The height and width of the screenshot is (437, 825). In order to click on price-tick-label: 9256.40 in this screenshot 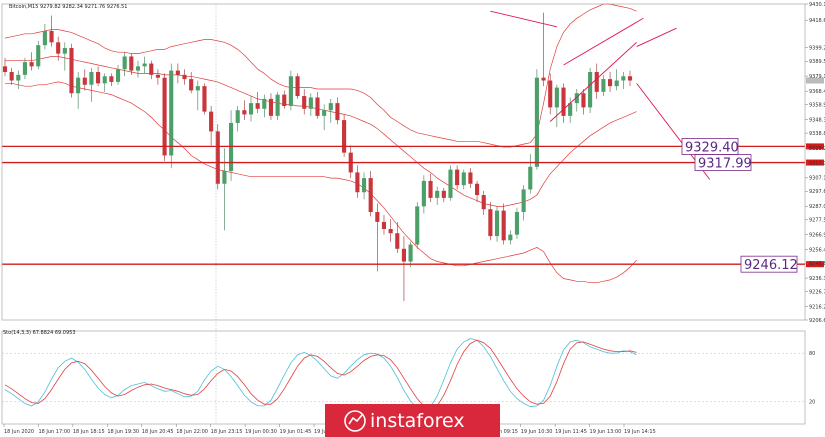, I will do `click(817, 250)`.